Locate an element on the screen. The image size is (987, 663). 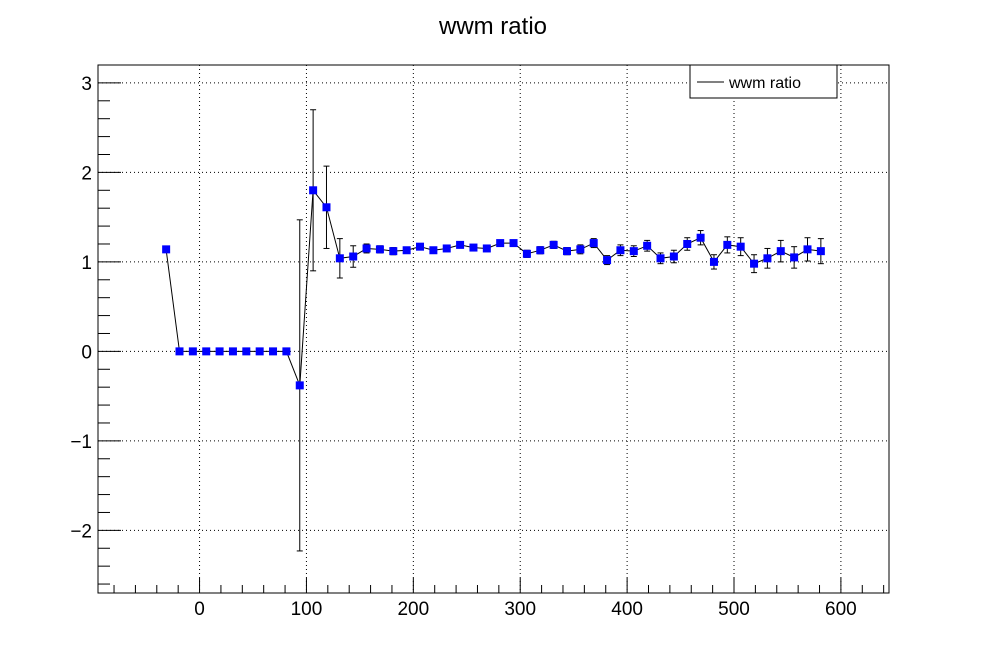
x-tick-label: 200 is located at coordinates (413, 609).